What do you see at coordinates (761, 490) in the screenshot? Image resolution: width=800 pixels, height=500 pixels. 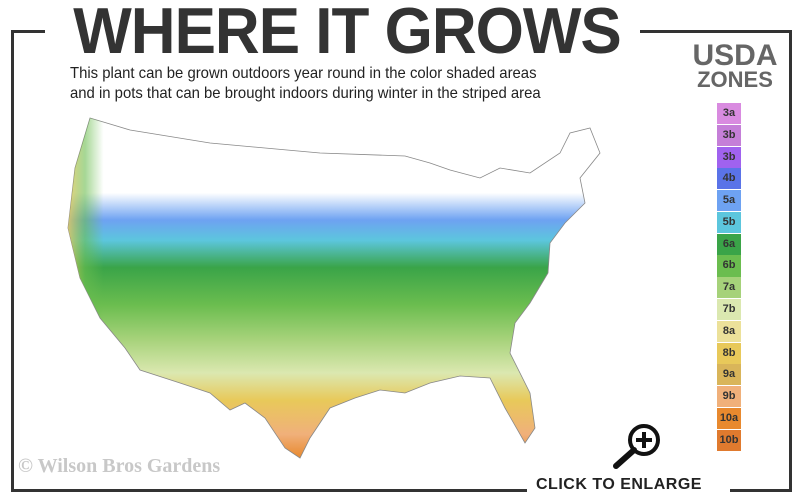 I see `frame-bottom-right` at bounding box center [761, 490].